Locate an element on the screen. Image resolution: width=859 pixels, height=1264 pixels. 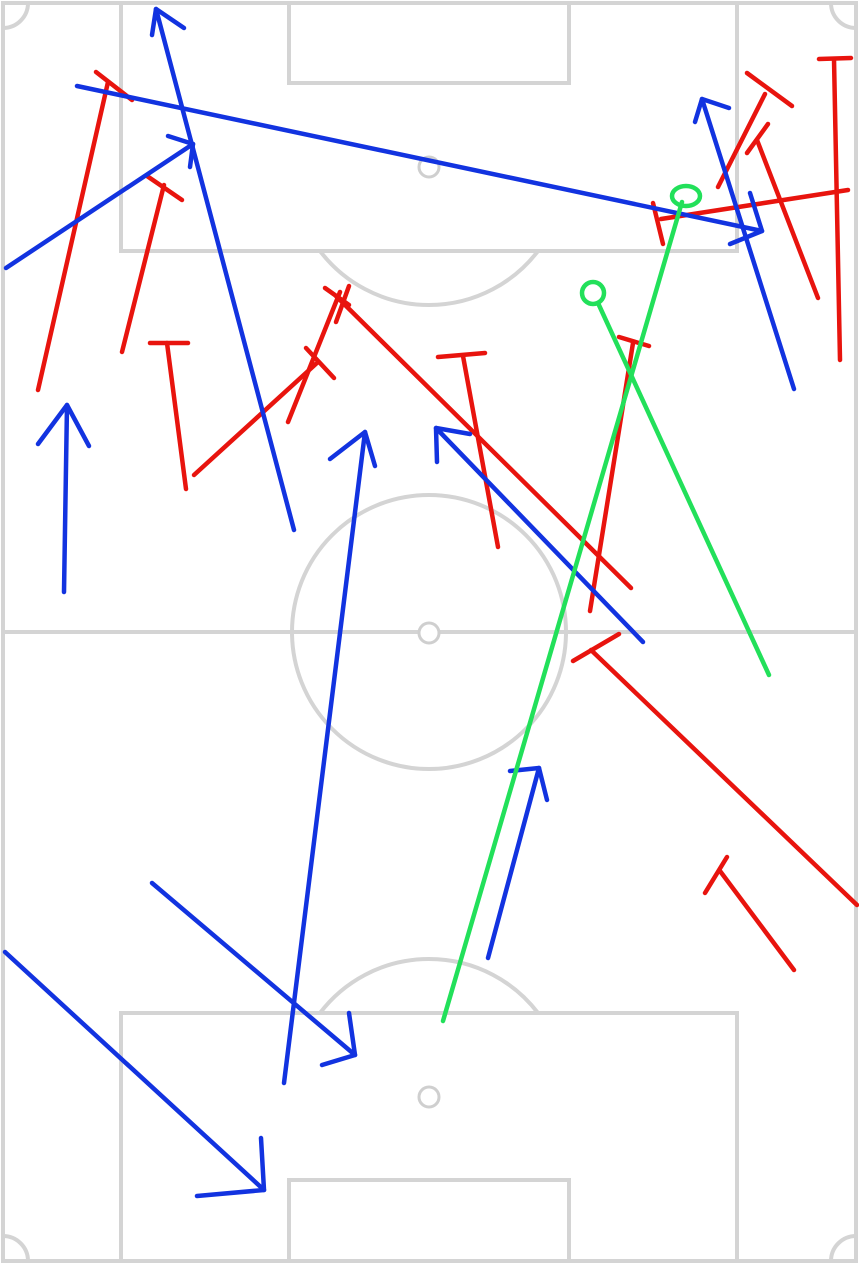
top-goal-area is located at coordinates (429, 43).